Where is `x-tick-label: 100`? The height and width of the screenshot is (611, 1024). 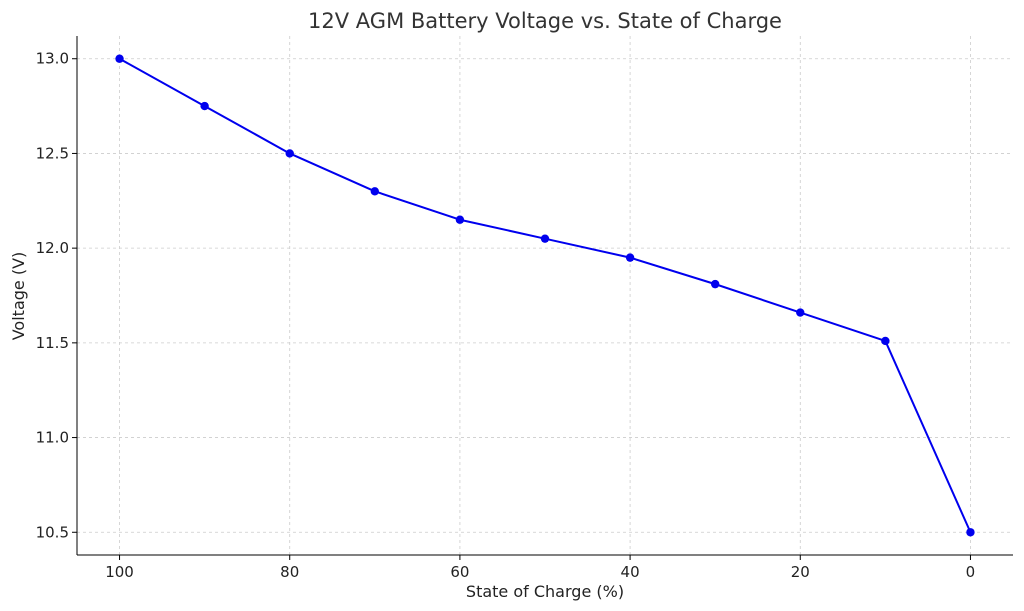
x-tick-label: 100 is located at coordinates (119, 572).